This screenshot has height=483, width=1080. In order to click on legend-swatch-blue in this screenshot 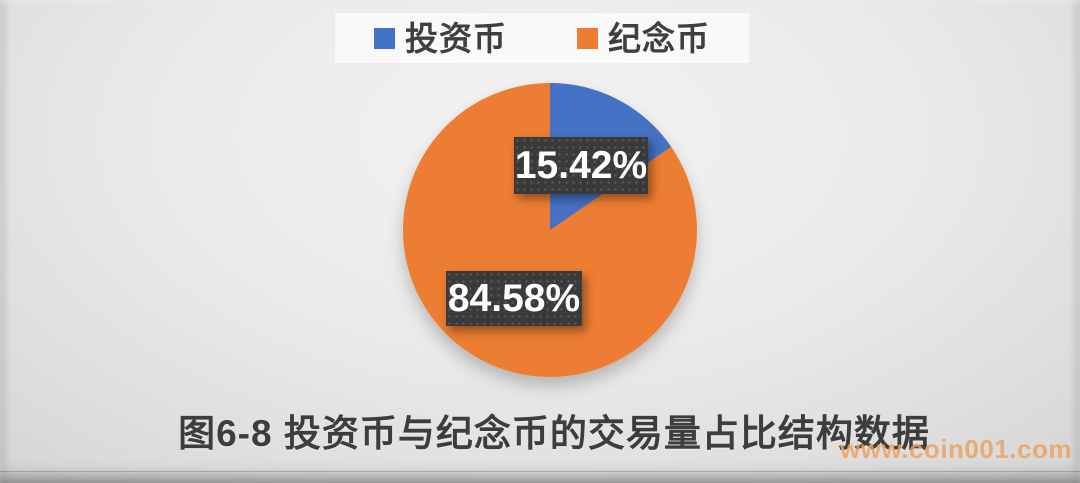, I will do `click(384, 38)`.